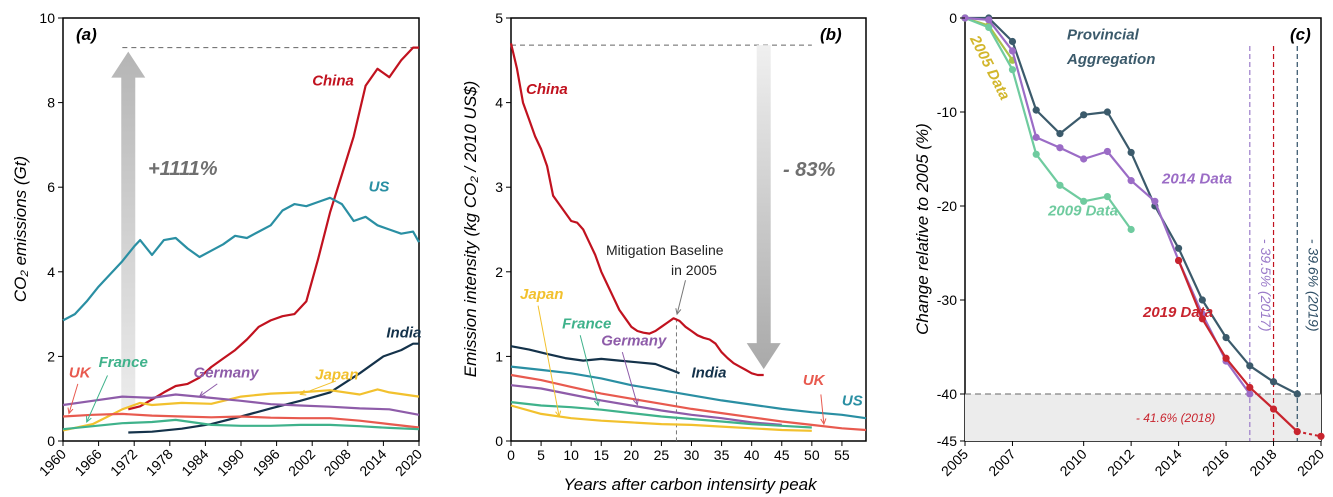  I want to click on x-tick-label: 25, so click(662, 455).